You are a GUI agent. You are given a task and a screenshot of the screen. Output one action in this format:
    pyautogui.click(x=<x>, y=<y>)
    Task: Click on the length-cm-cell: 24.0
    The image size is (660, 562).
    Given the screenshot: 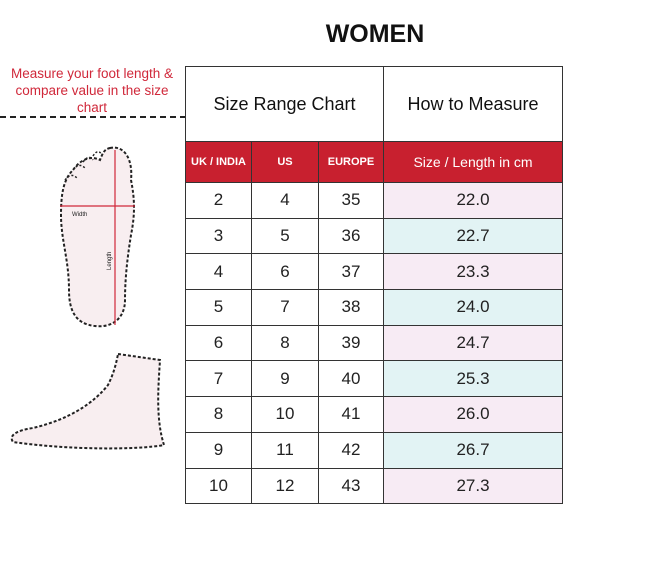 What is the action you would take?
    pyautogui.click(x=473, y=307)
    